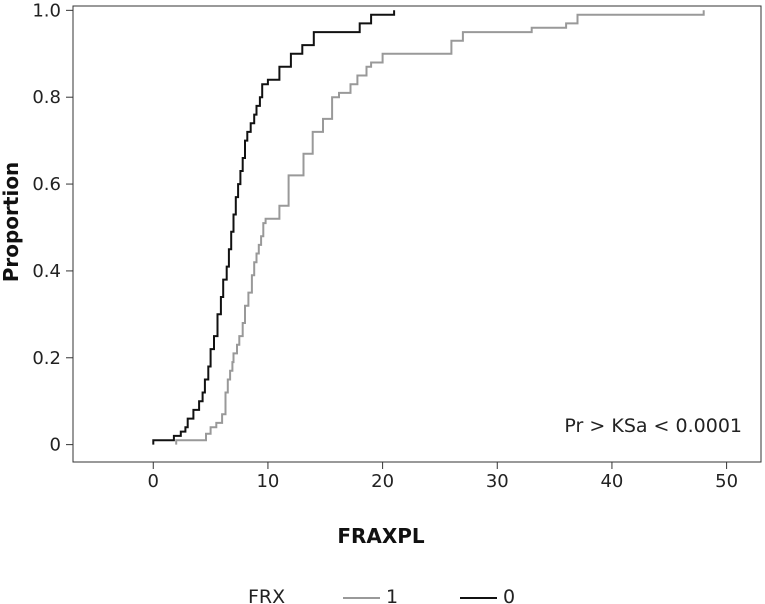  I want to click on y-tick-label: 0, so click(55, 445).